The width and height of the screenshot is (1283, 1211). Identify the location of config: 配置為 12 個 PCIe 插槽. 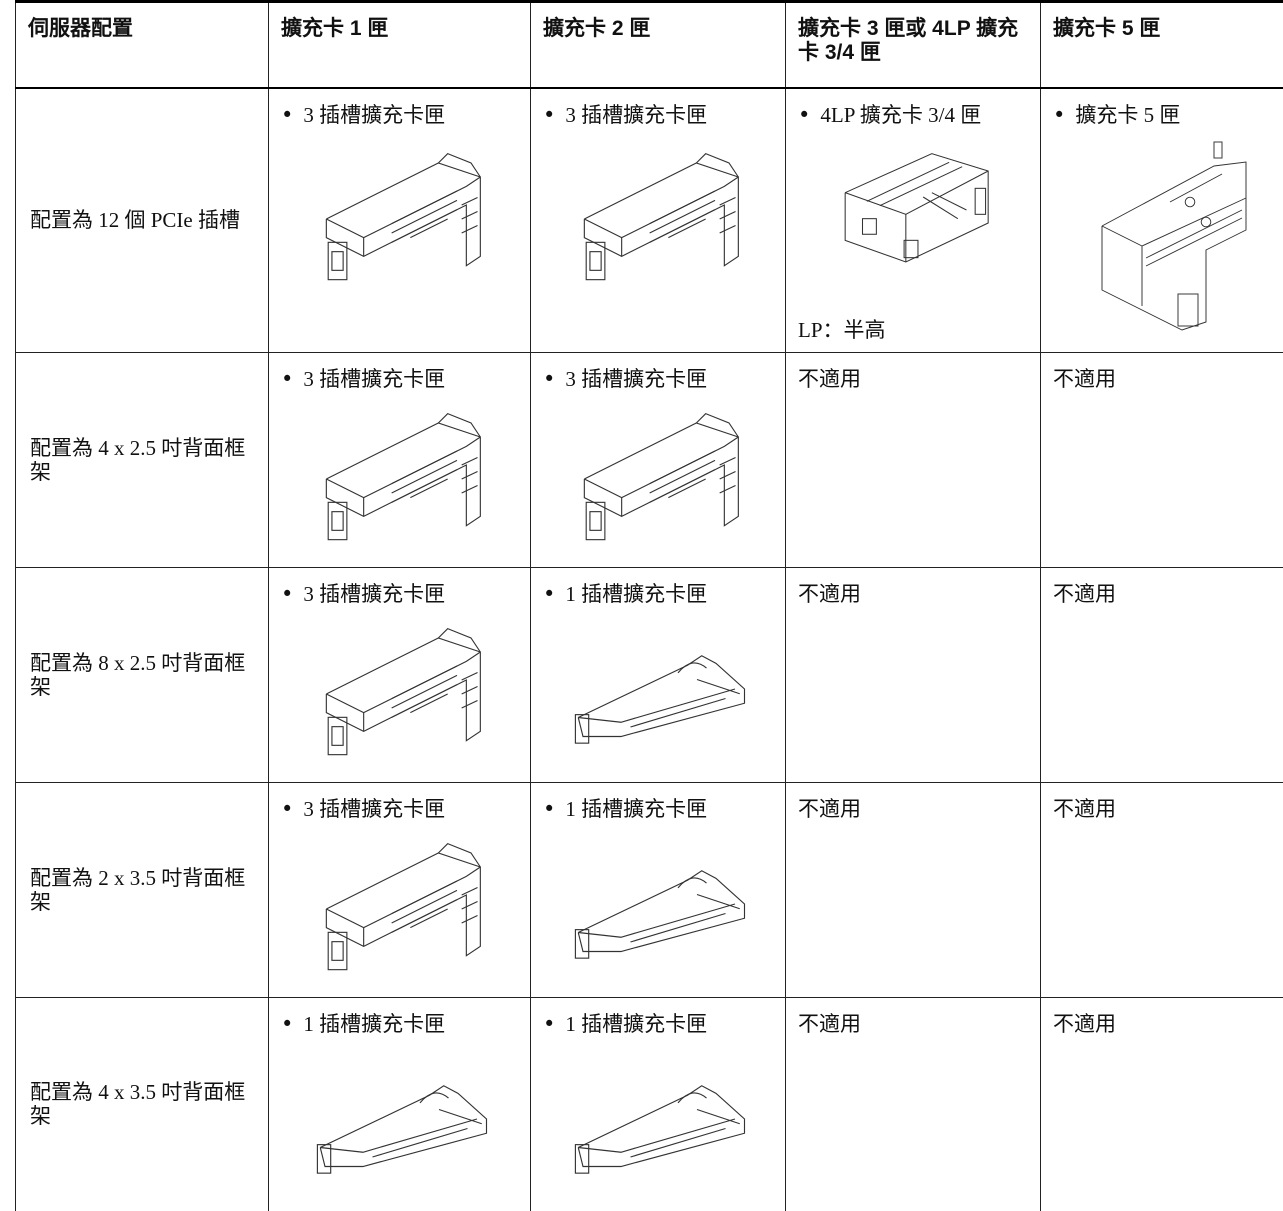
(142, 220).